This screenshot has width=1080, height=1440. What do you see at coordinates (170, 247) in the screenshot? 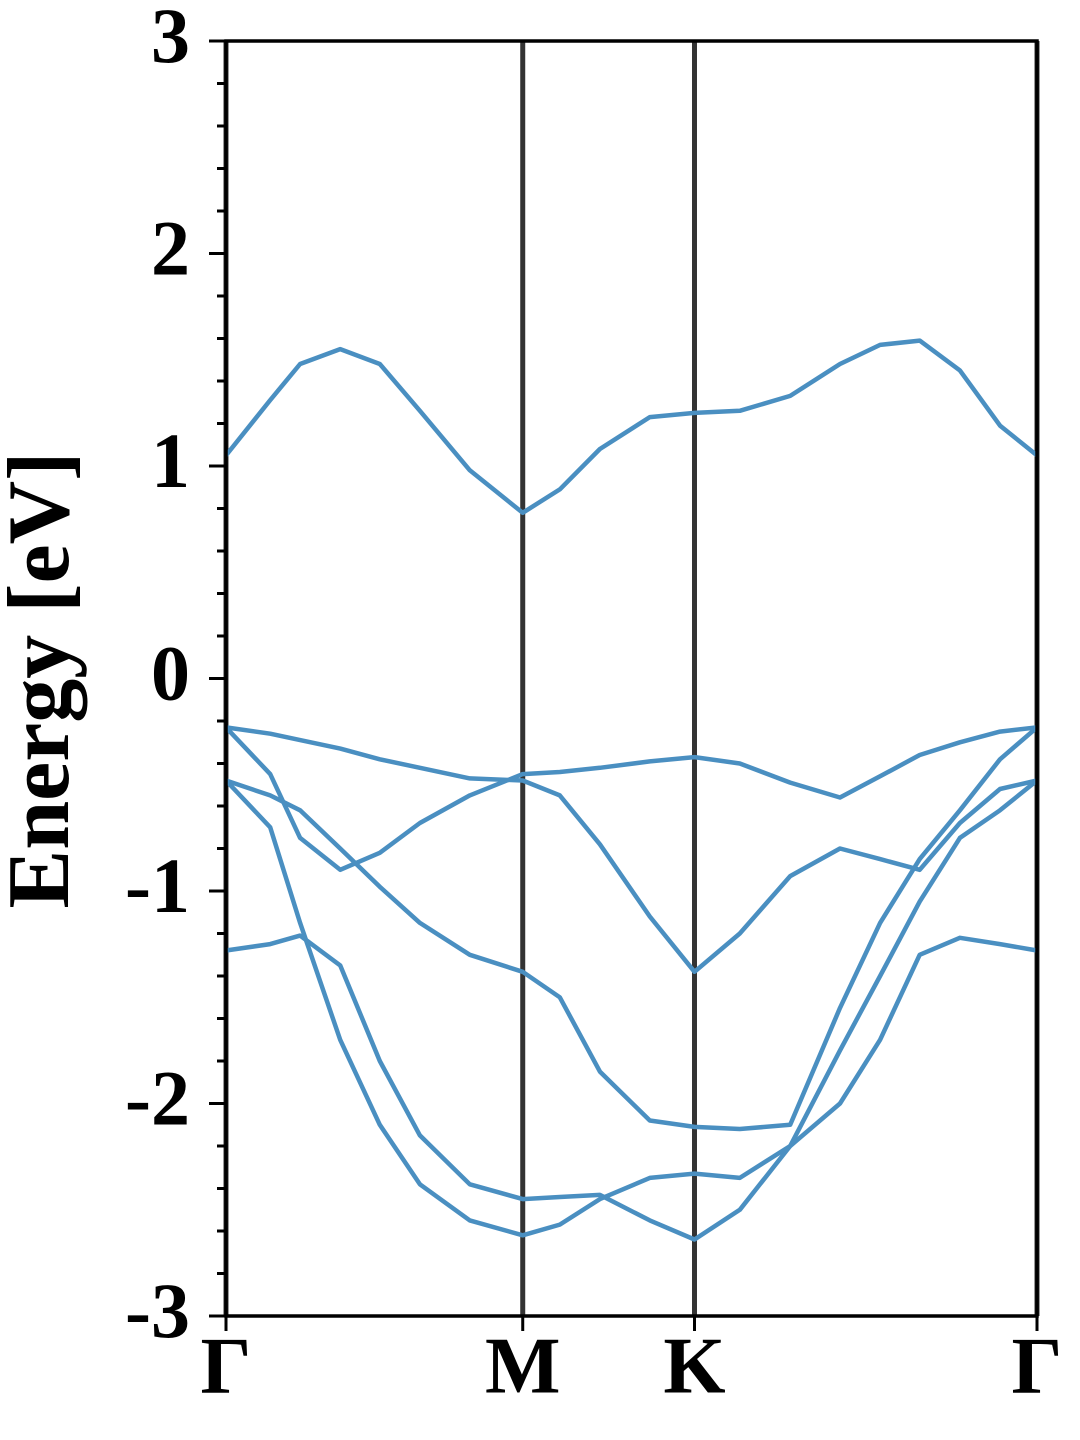
I see `y-tick-label: 2` at bounding box center [170, 247].